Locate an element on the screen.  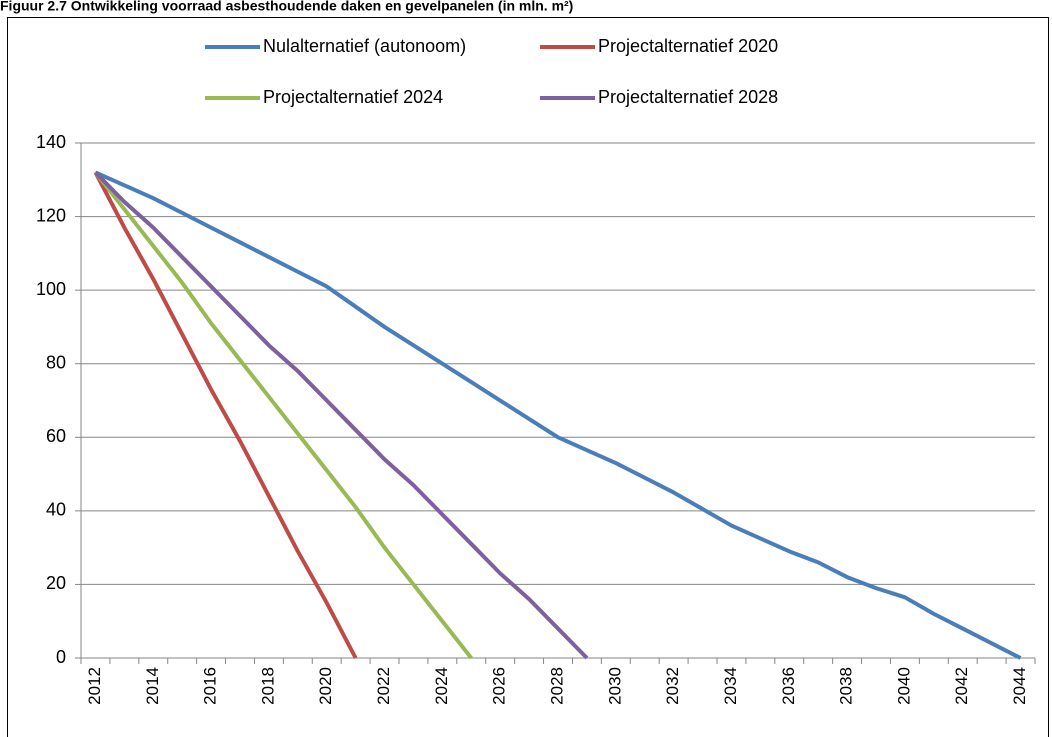
x-tick-label: 2040 is located at coordinates (903, 686).